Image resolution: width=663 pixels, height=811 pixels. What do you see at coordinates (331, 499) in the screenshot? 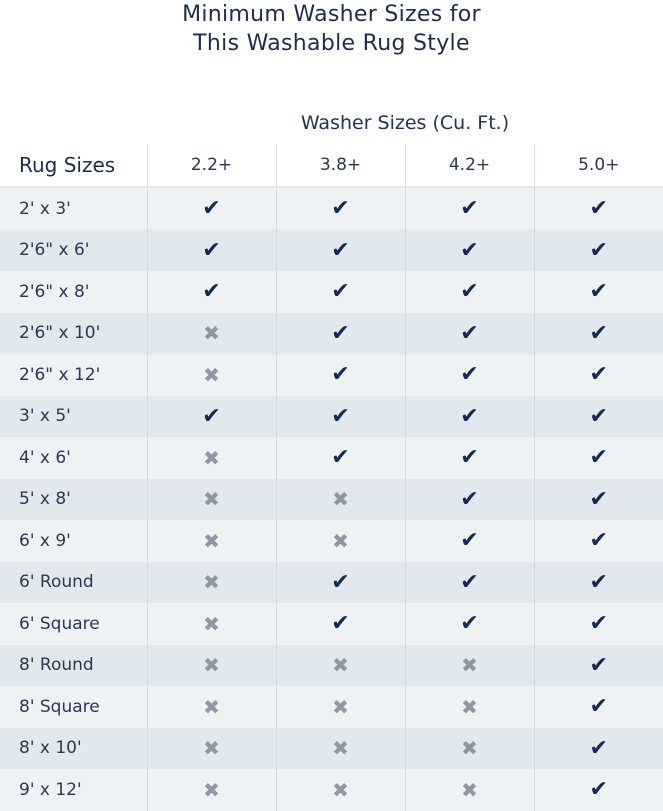
I see `table-row: 5' x 8' ✖ ✖ ✔ ✔` at bounding box center [331, 499].